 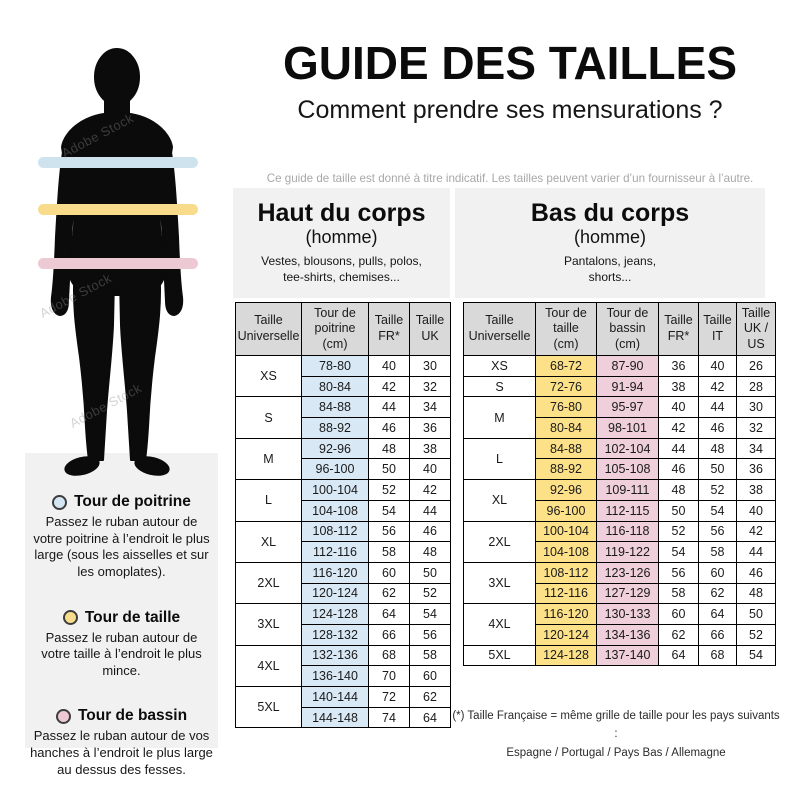 I want to click on table-row: 104-108 119-122 54 58 44, so click(x=620, y=552).